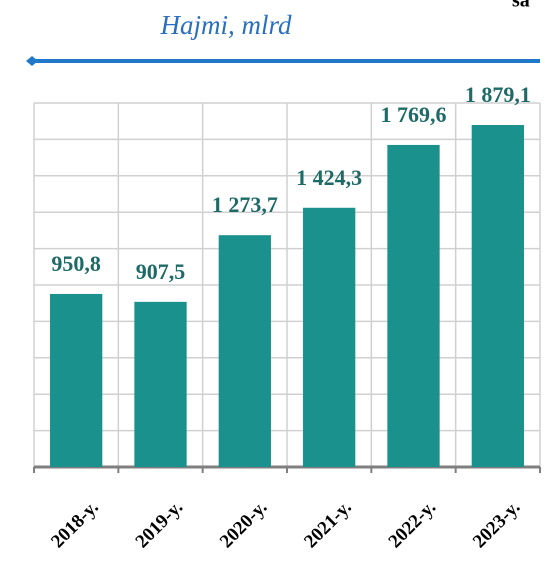 This screenshot has width=546, height=578. Describe the element at coordinates (32, 61) in the screenshot. I see `title-rule-marker` at that location.